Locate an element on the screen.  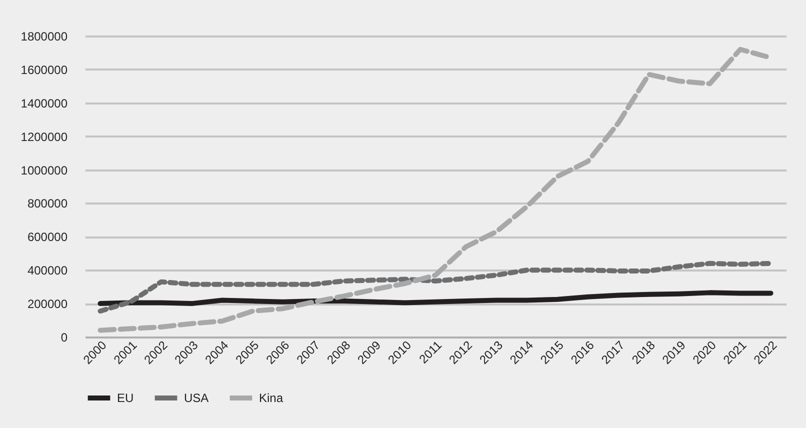
legend-label: Kina is located at coordinates (271, 398).